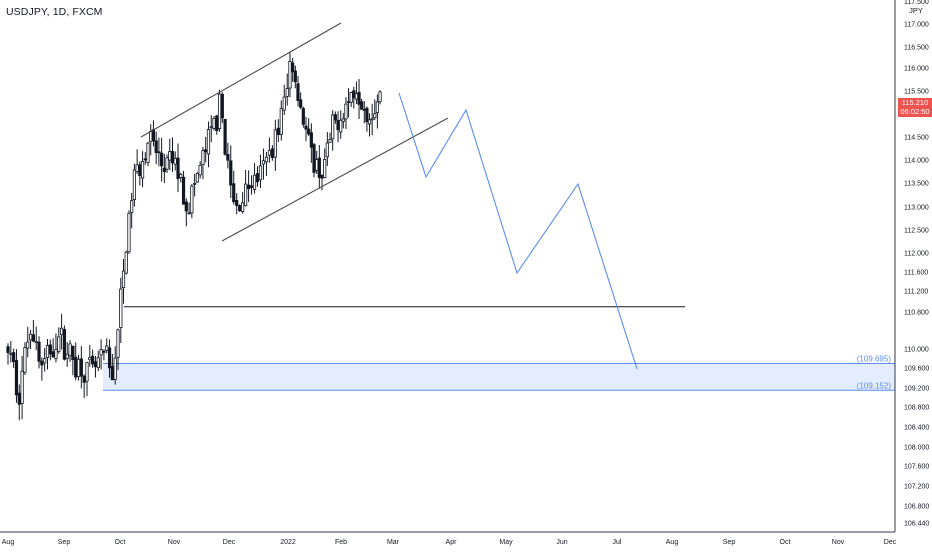 The image size is (932, 555). Describe the element at coordinates (452, 542) in the screenshot. I see `x-tick-label: Apr` at that location.